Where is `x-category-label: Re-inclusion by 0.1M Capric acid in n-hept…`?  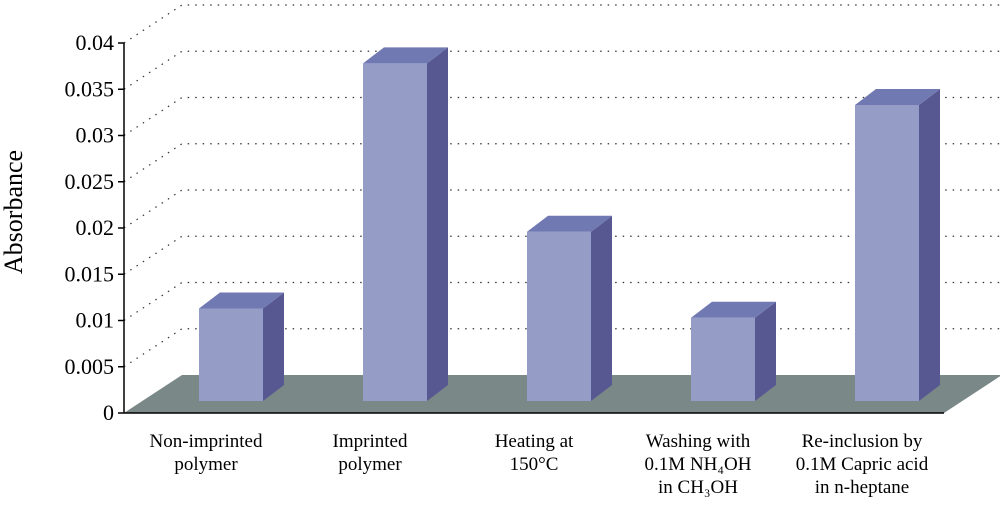
x-category-label: Re-inclusion by 0.1M Capric acid in n-hept… is located at coordinates (862, 464).